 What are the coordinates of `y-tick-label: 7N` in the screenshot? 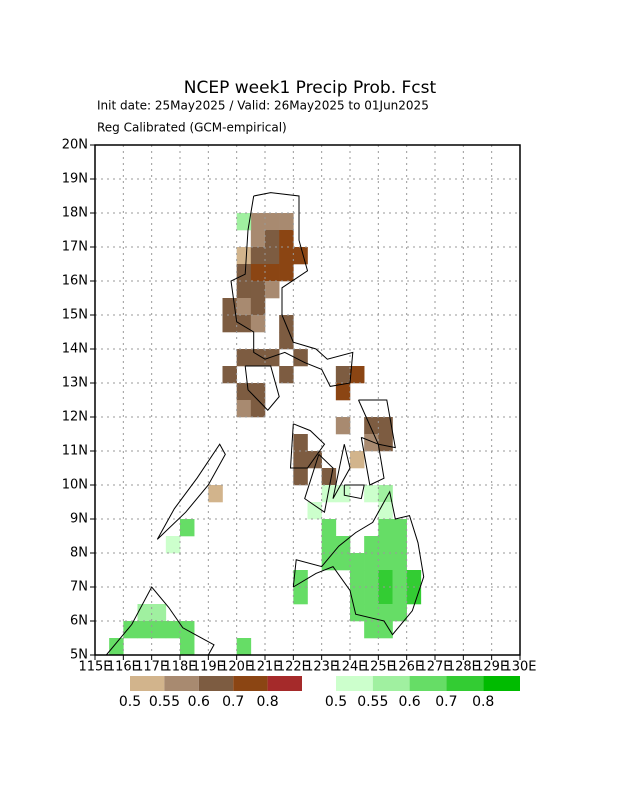 It's located at (79, 587).